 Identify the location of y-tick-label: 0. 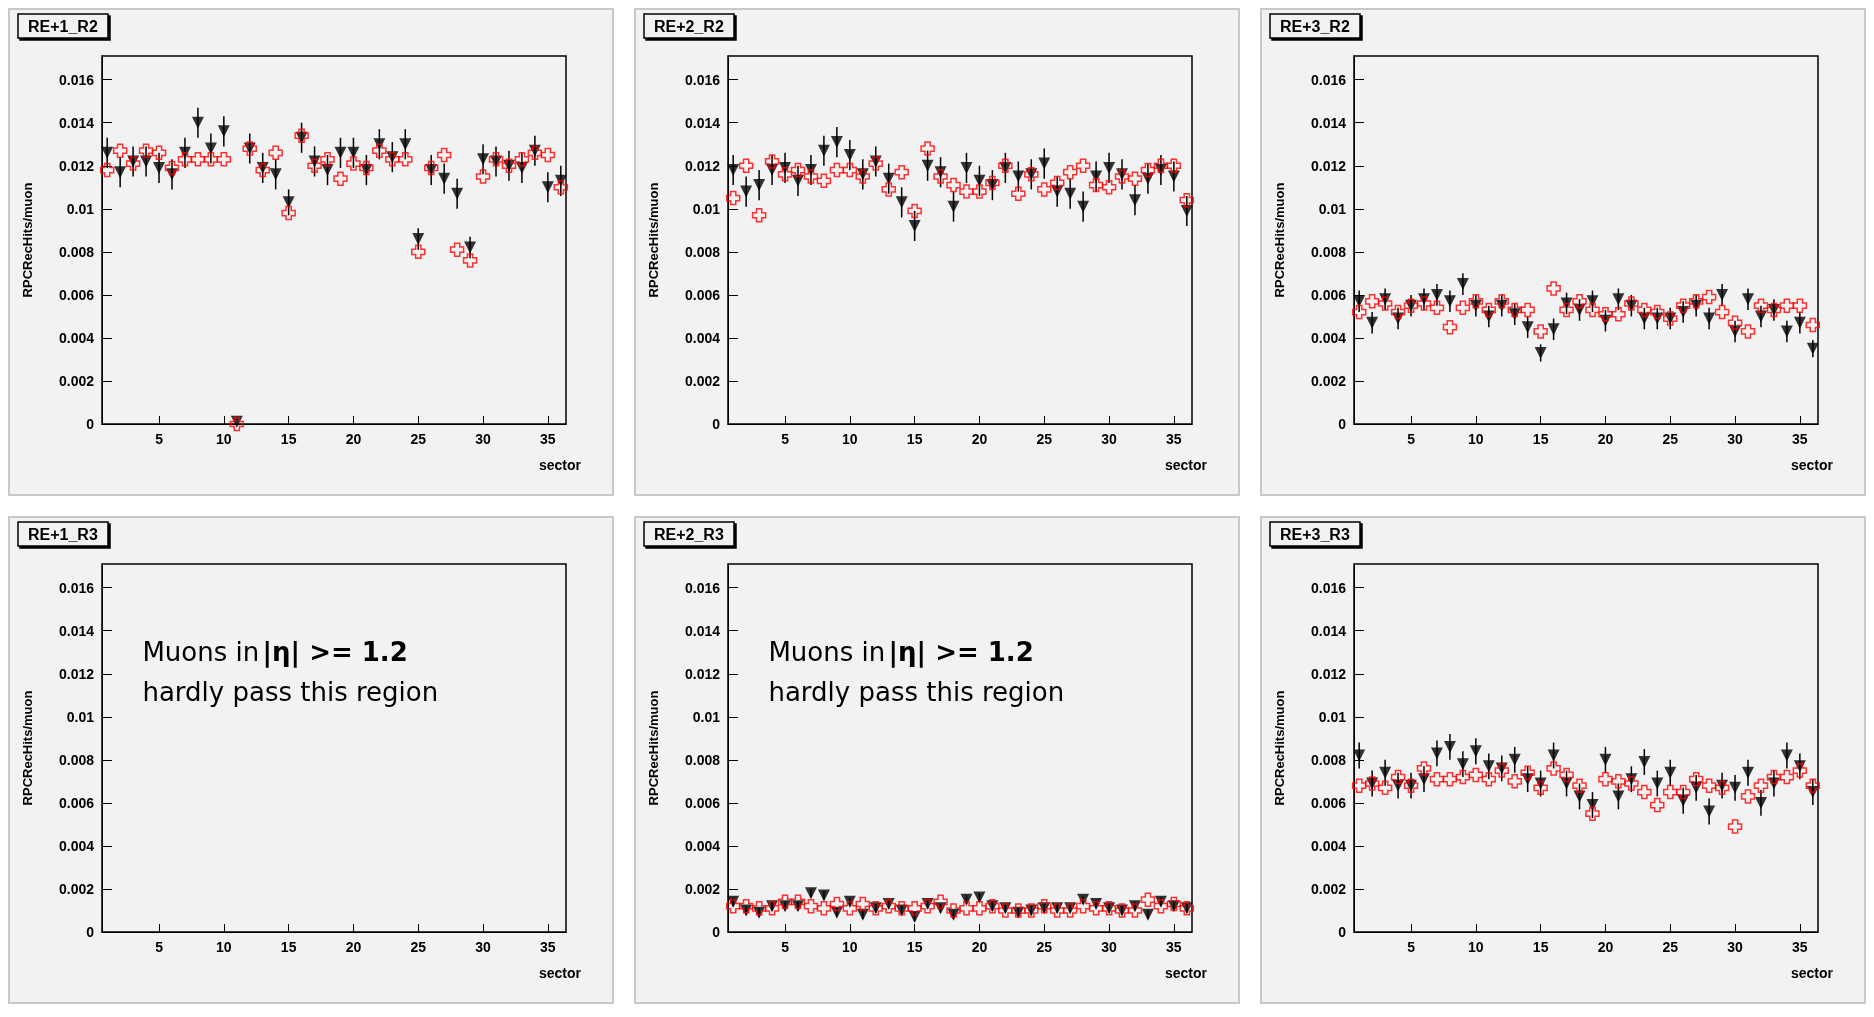
(90, 424).